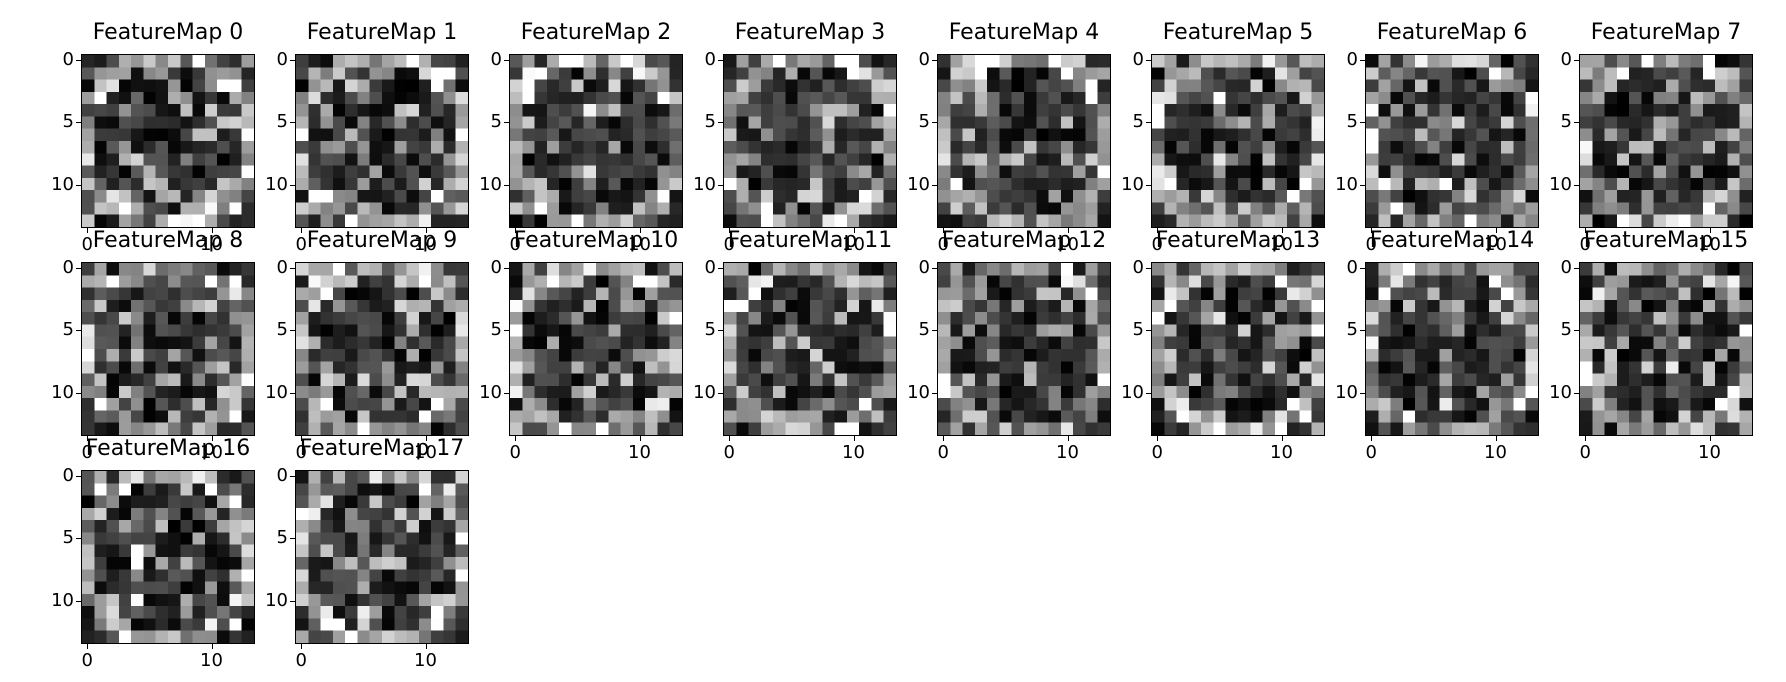 This screenshot has width=1786, height=682. What do you see at coordinates (382, 448) in the screenshot?
I see `panel-title: FeatureMap 17` at bounding box center [382, 448].